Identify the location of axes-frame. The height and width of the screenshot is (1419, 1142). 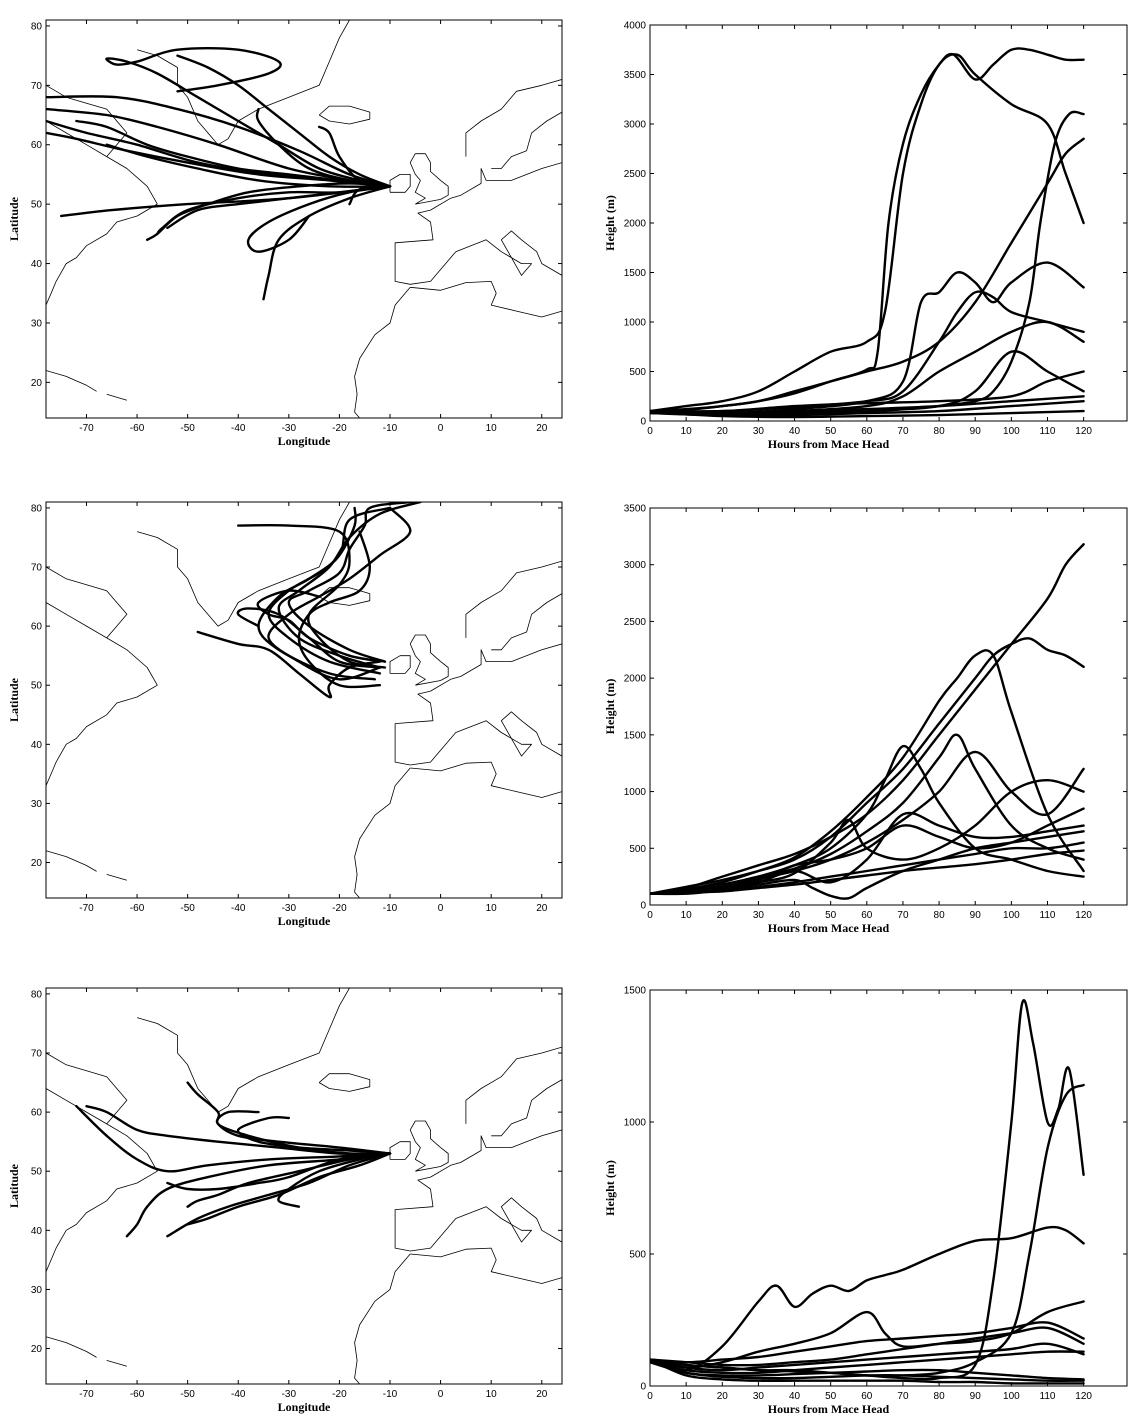
(888, 706).